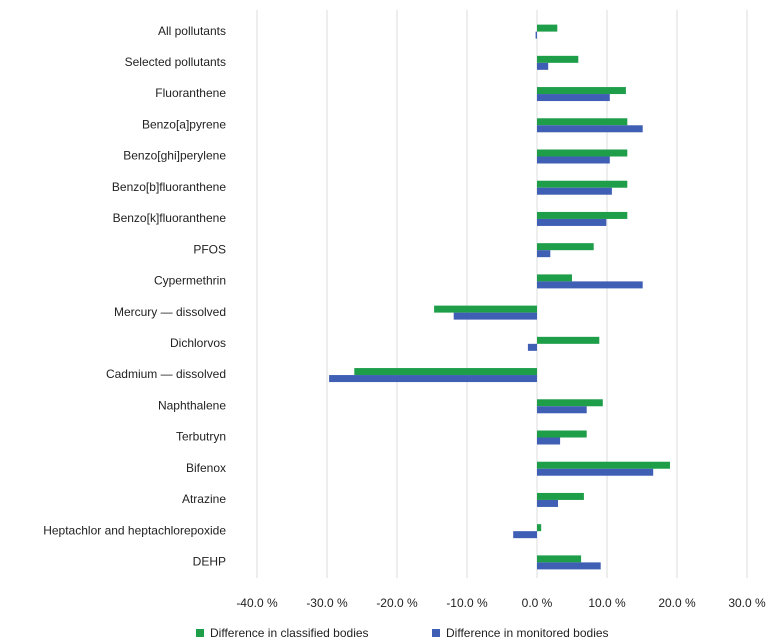 The width and height of the screenshot is (770, 642). What do you see at coordinates (201, 437) in the screenshot?
I see `y-tick-label: Terbutryn` at bounding box center [201, 437].